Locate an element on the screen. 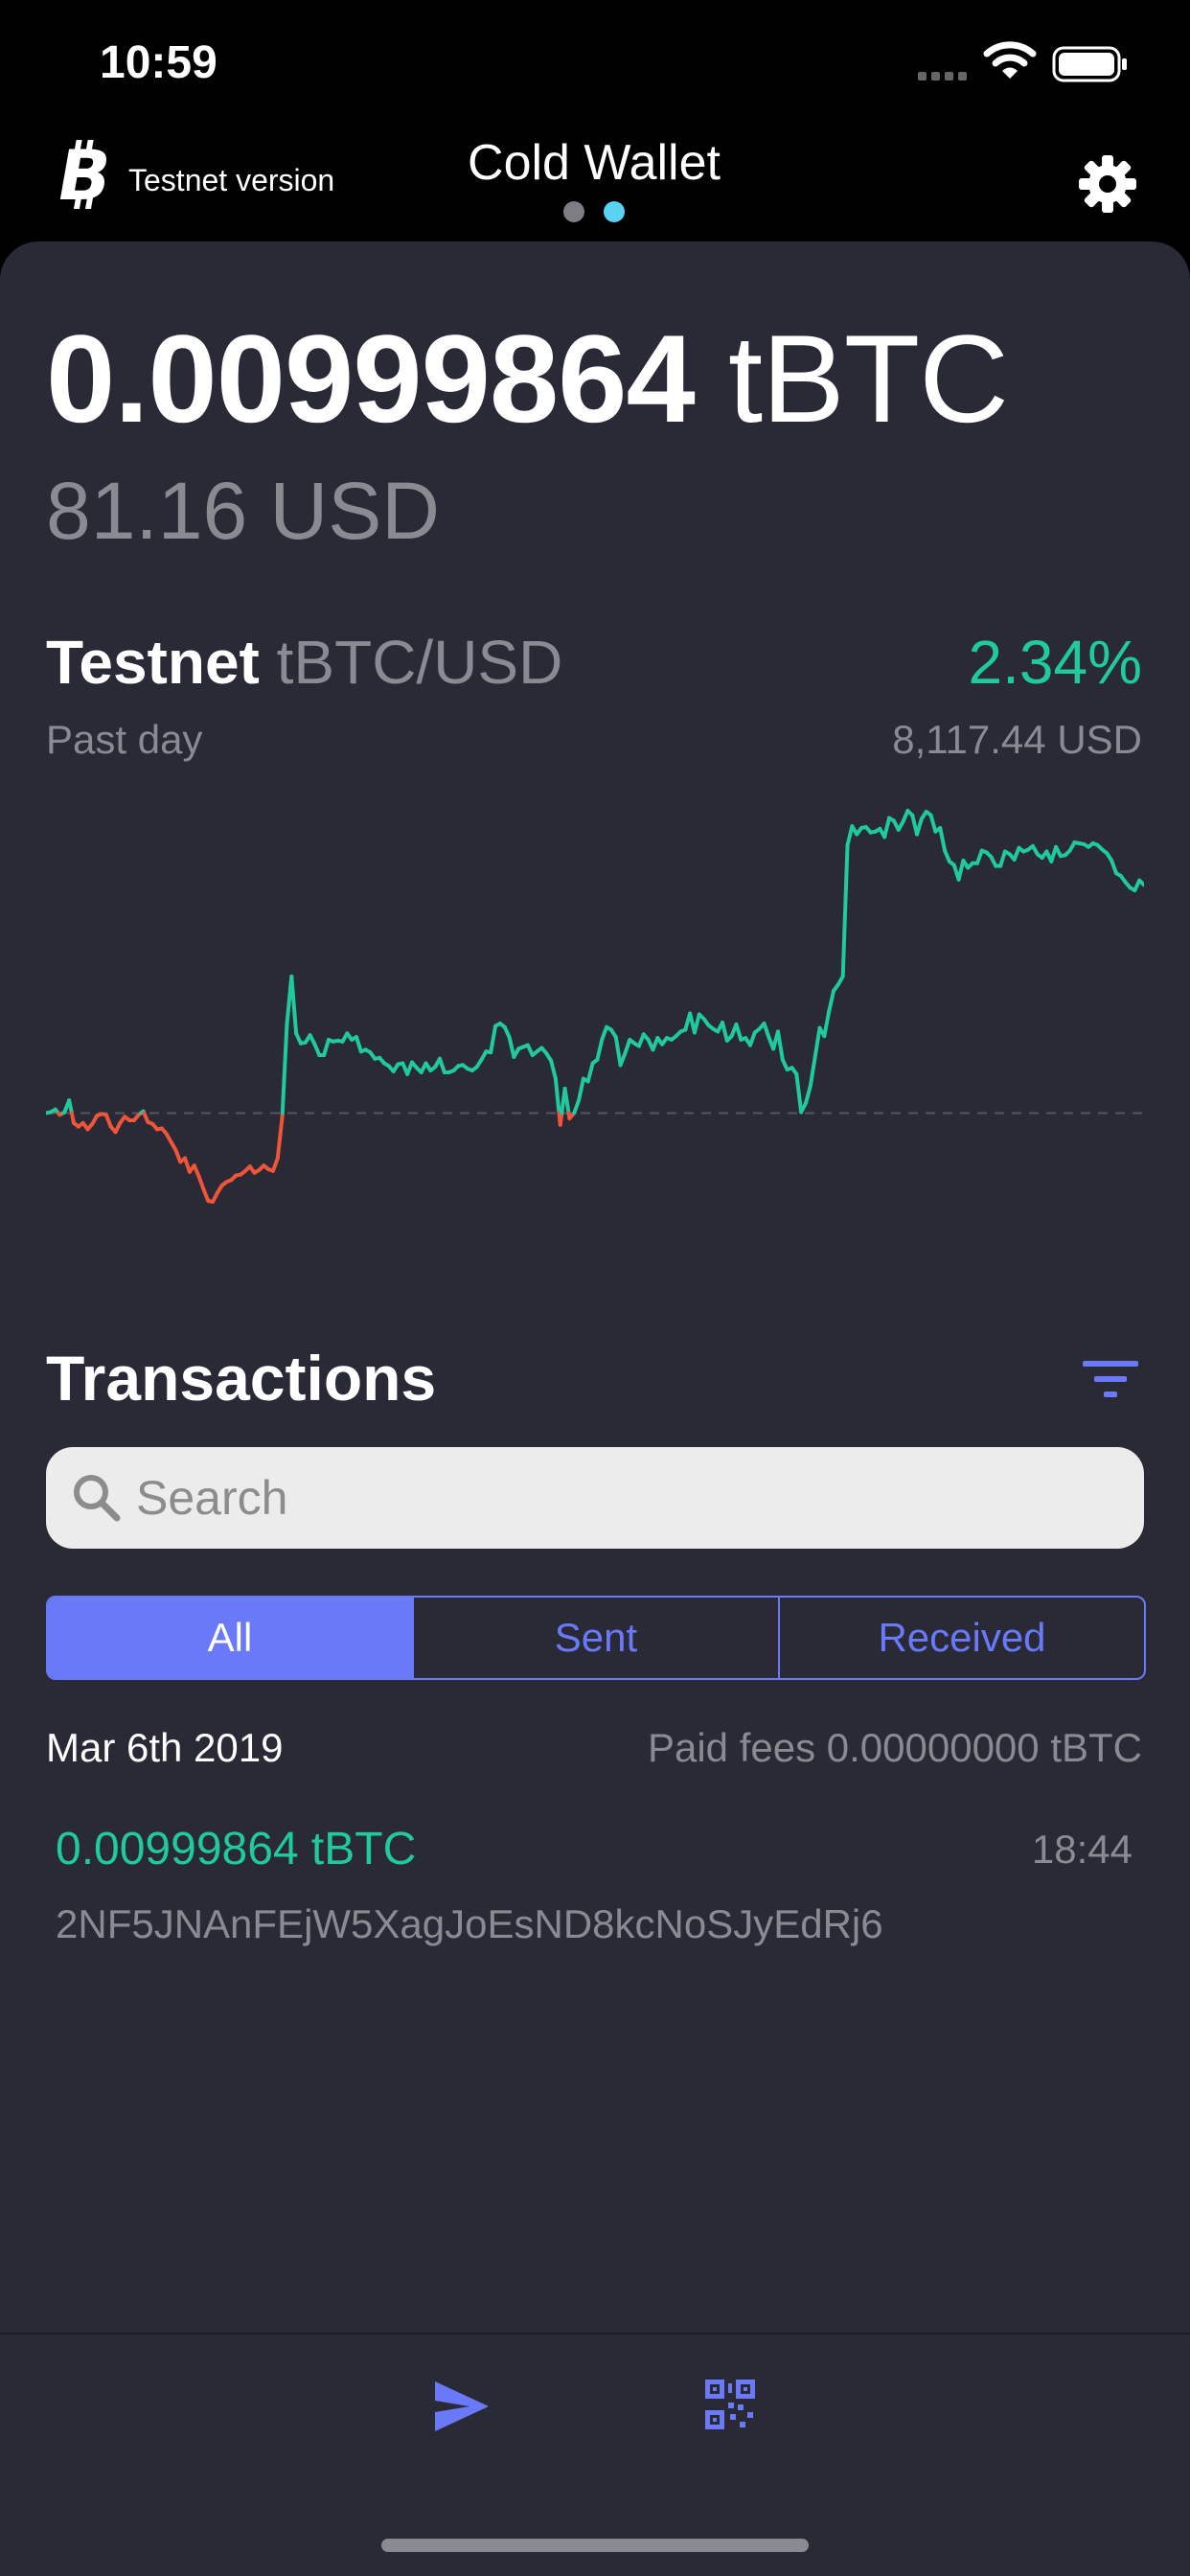 The image size is (1190, 2576). network-name: Testnet is located at coordinates (153, 662).